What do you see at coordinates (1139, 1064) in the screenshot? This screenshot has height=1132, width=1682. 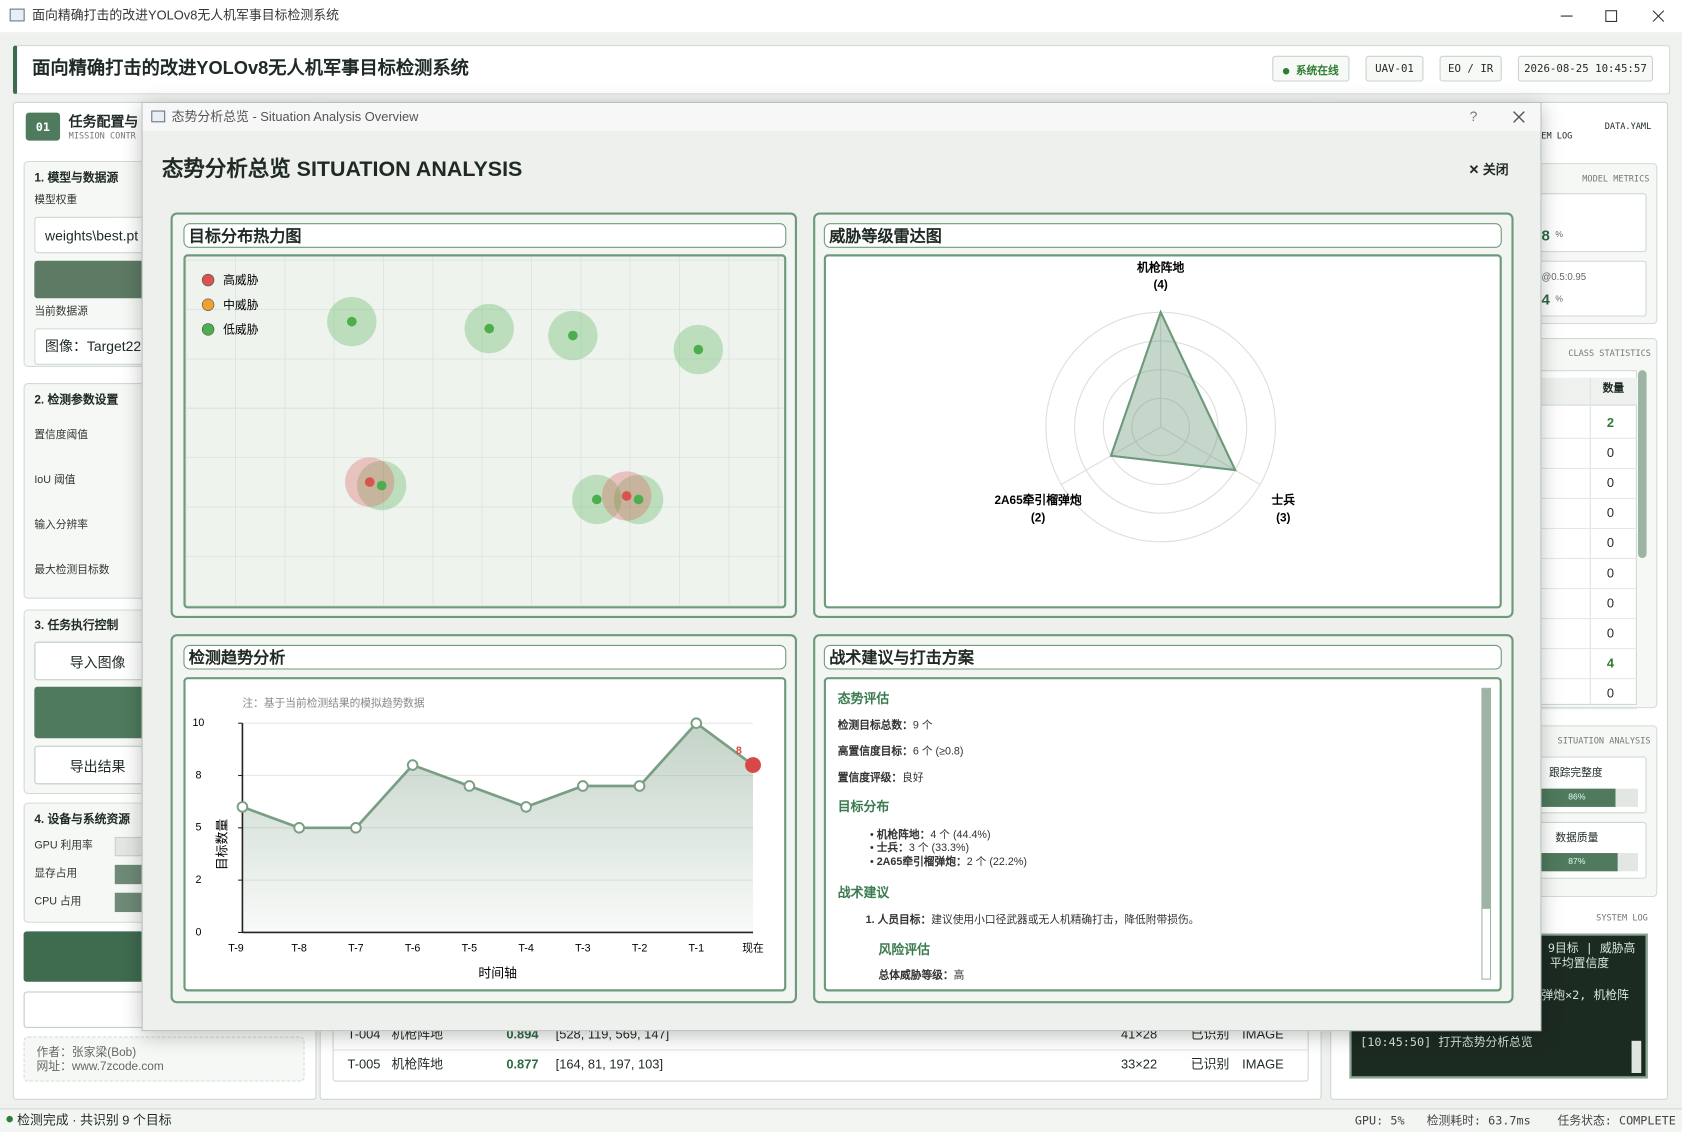 I see `table-cell: 33×22` at bounding box center [1139, 1064].